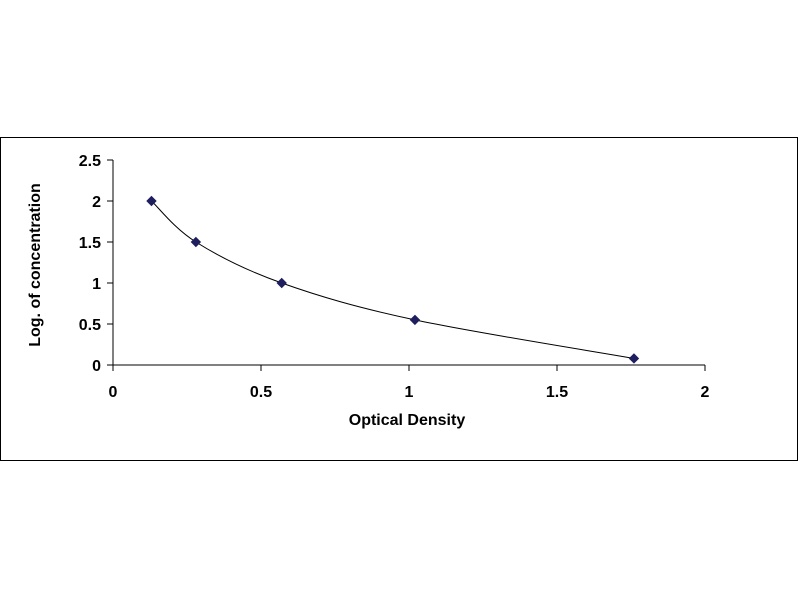 The width and height of the screenshot is (800, 600). Describe the element at coordinates (96, 284) in the screenshot. I see `y-tick-label: 1` at that location.